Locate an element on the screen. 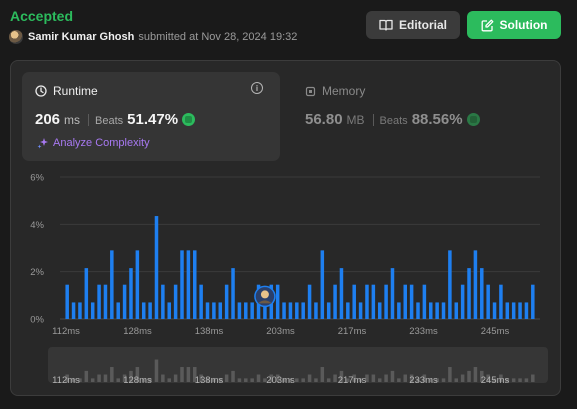 The width and height of the screenshot is (577, 409). editorial-button: Editorial is located at coordinates (413, 25).